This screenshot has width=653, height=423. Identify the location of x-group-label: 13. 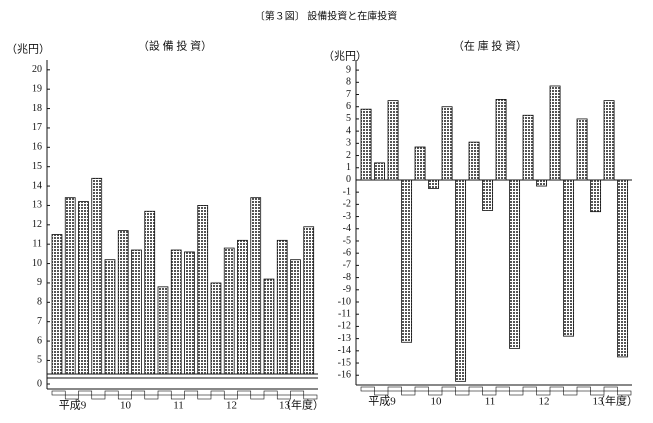
(599, 402).